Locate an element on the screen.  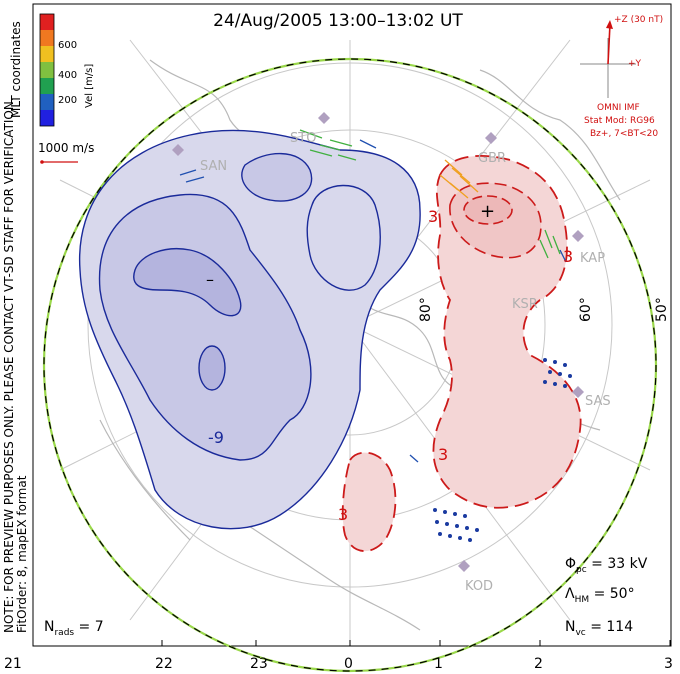
mlt-tick-21: 21 is located at coordinates (13, 664).